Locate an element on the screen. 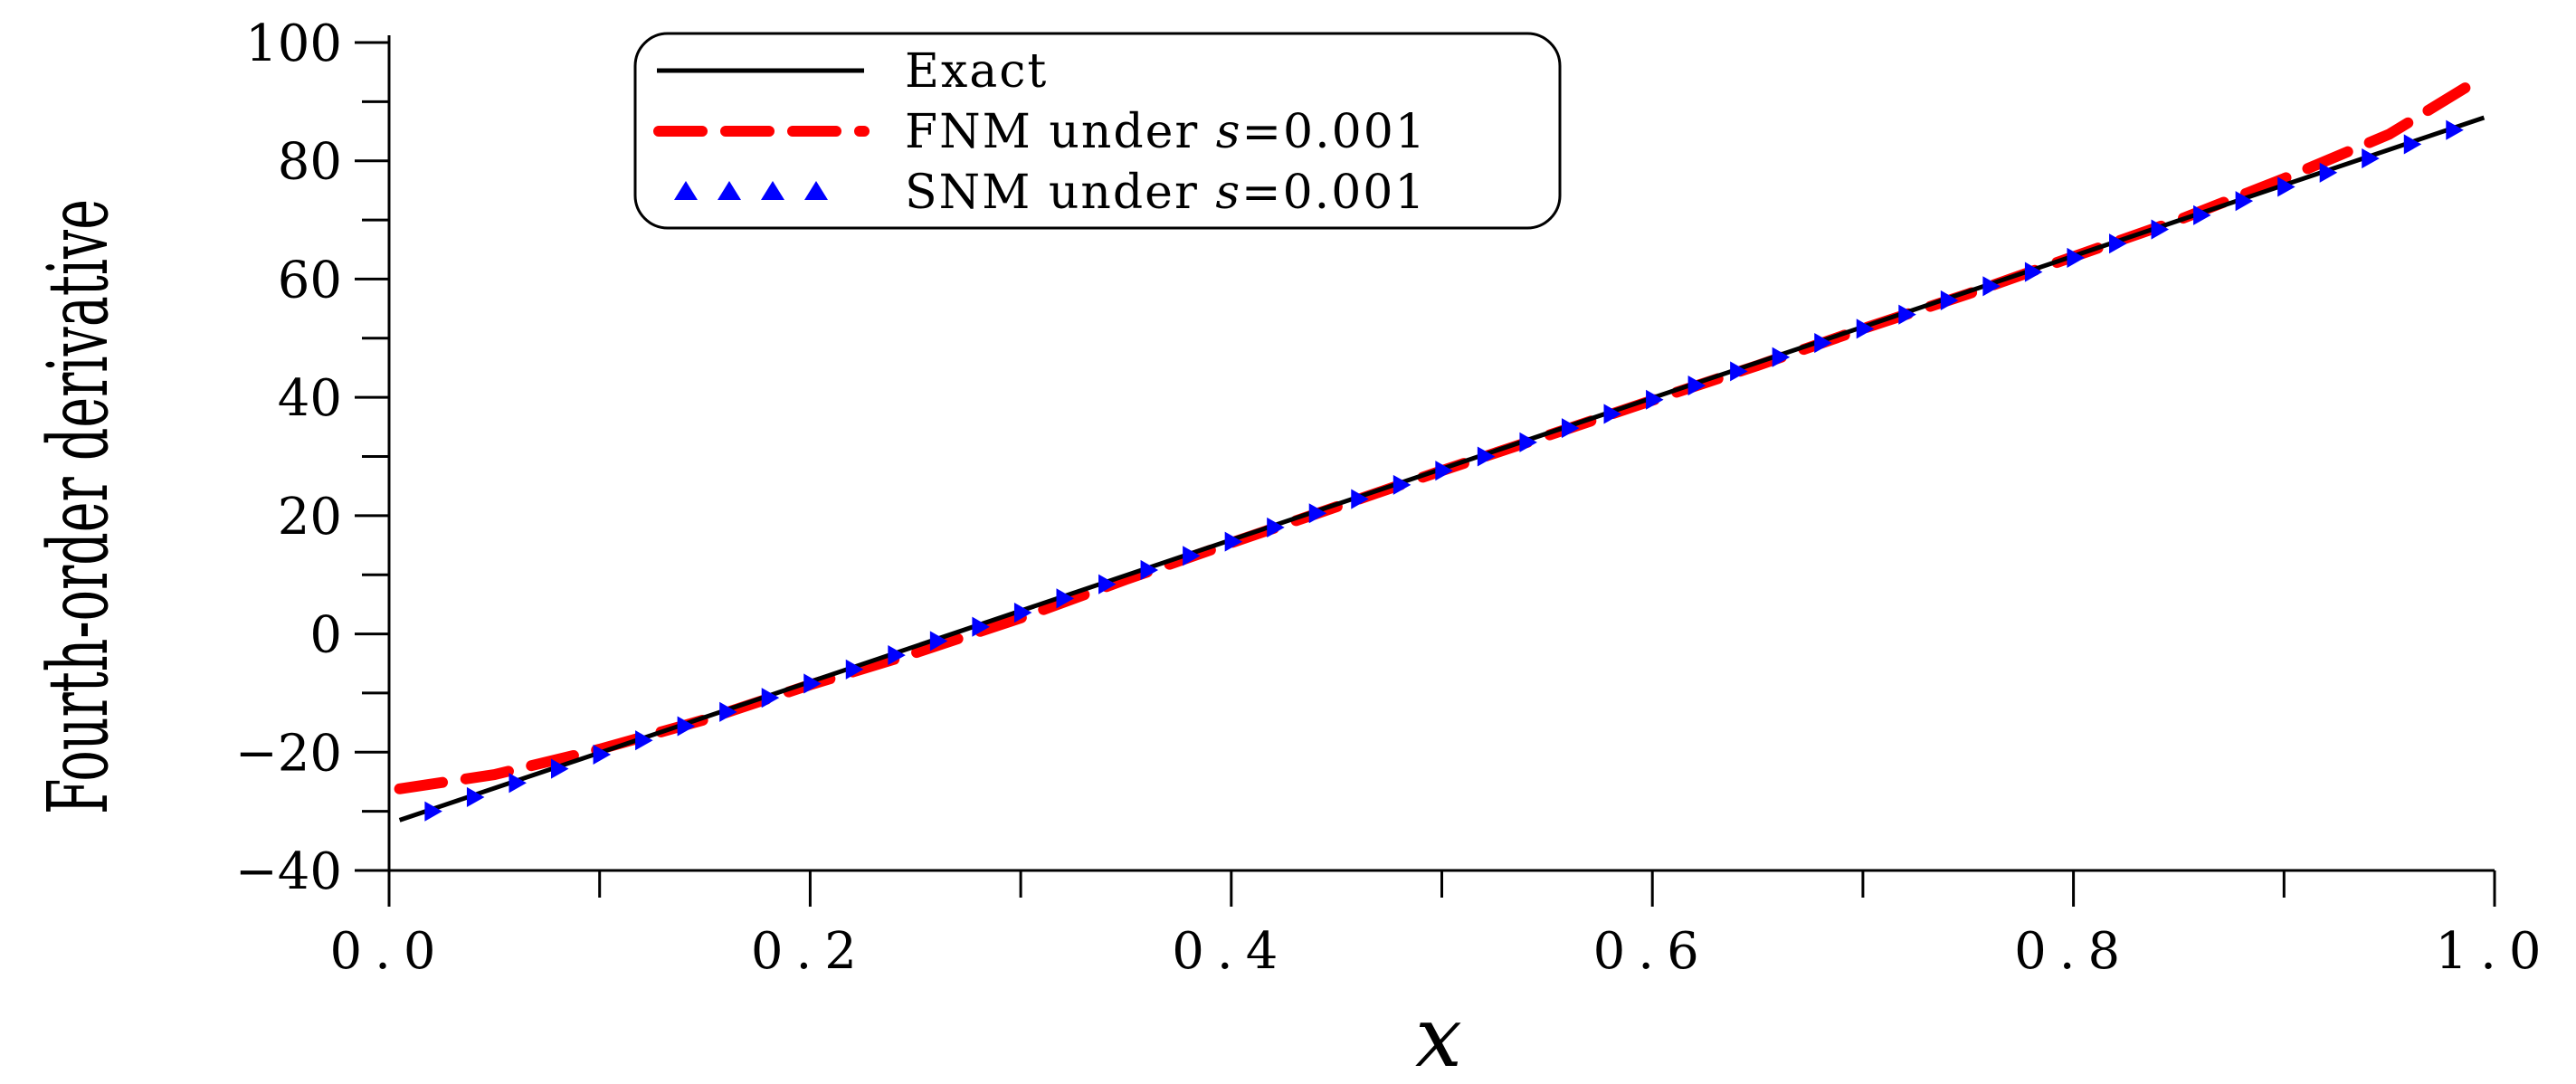  y-axis-ticks: −40 −20 0 20 40 60 80 100 is located at coordinates (312, 457).